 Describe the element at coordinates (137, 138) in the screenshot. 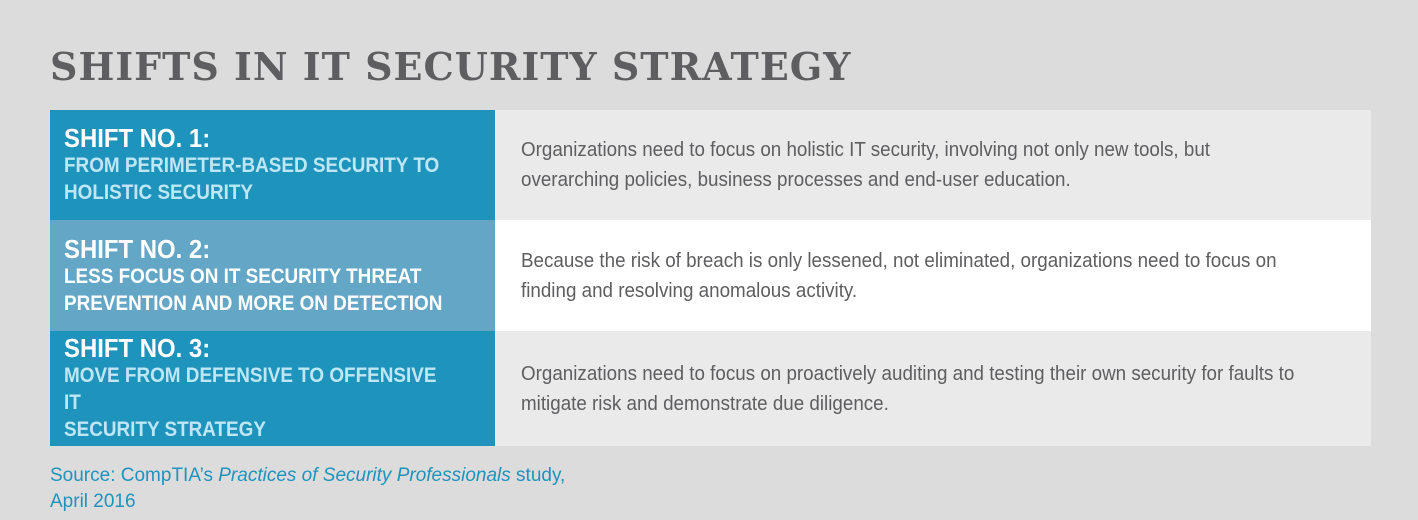

I see `shift-1-number: SHIFT NO. 1:` at that location.